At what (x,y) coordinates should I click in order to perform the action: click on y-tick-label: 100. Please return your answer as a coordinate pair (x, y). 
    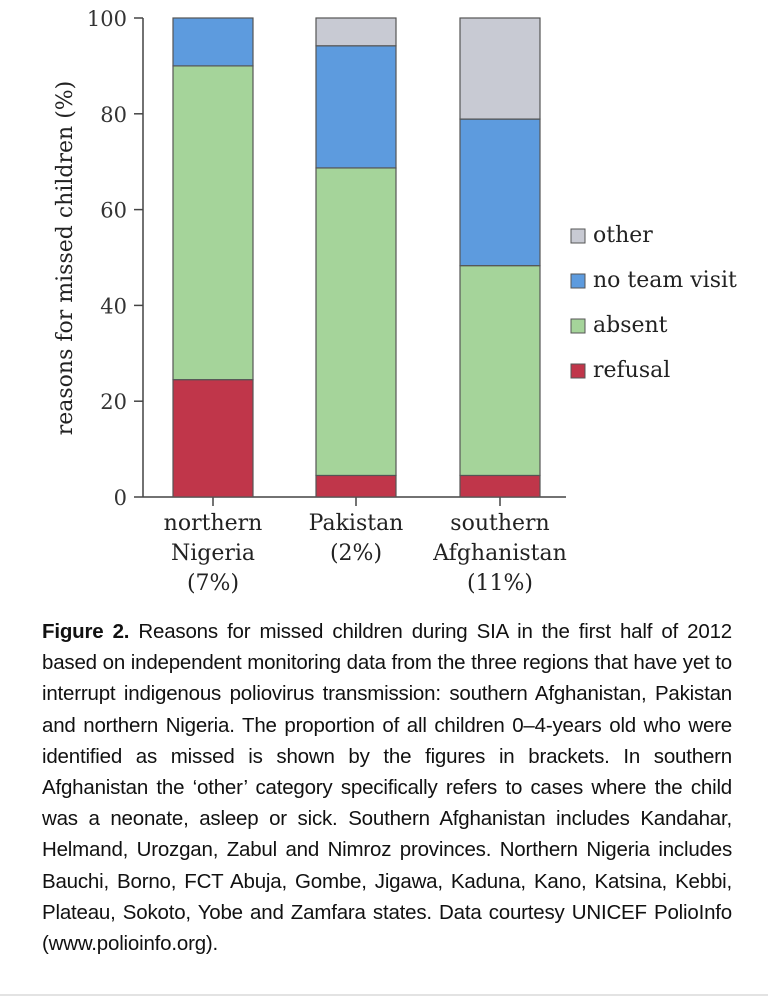
    Looking at the image, I should click on (107, 19).